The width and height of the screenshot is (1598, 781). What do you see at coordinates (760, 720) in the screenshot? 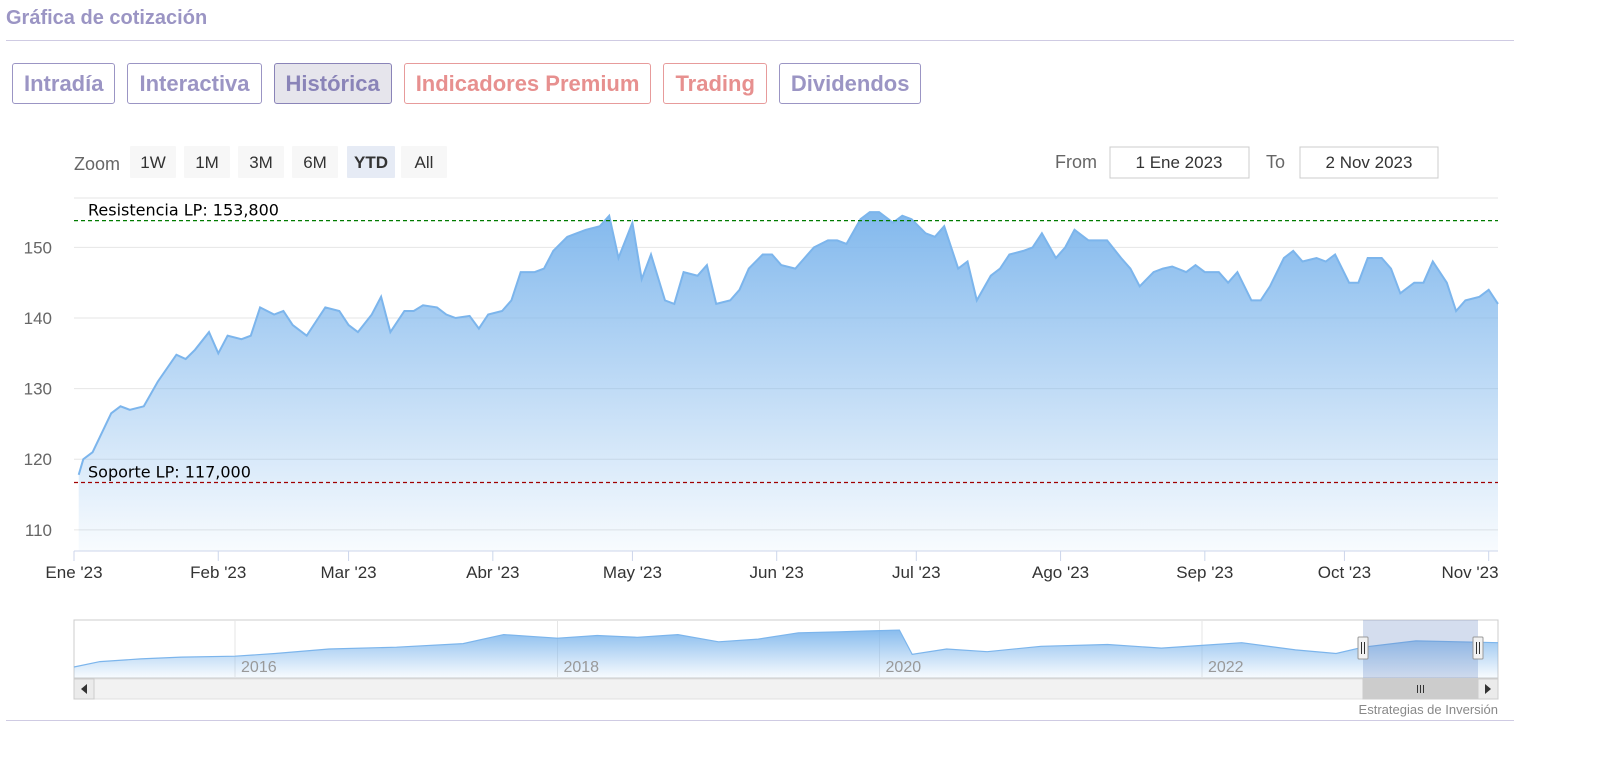
I see `bottom-divider` at bounding box center [760, 720].